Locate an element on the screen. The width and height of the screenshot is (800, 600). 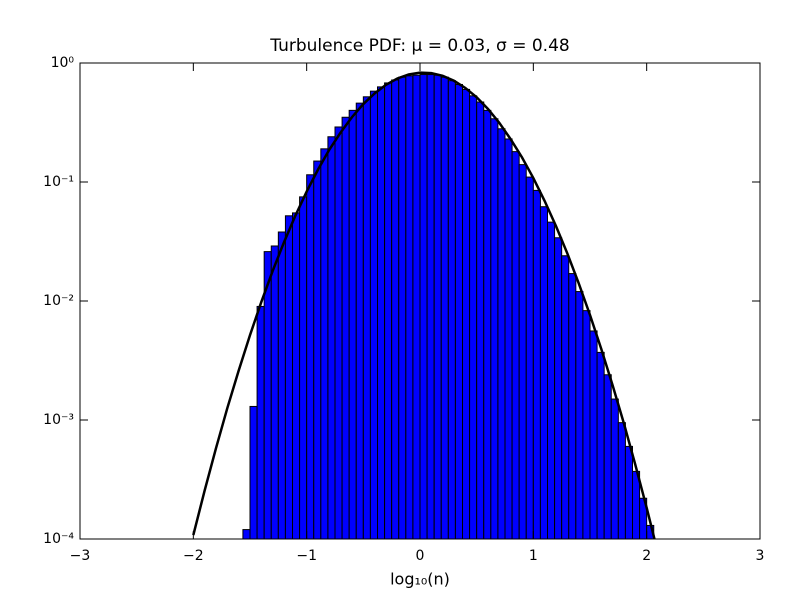
x-tick-label: −2 is located at coordinates (193, 556).